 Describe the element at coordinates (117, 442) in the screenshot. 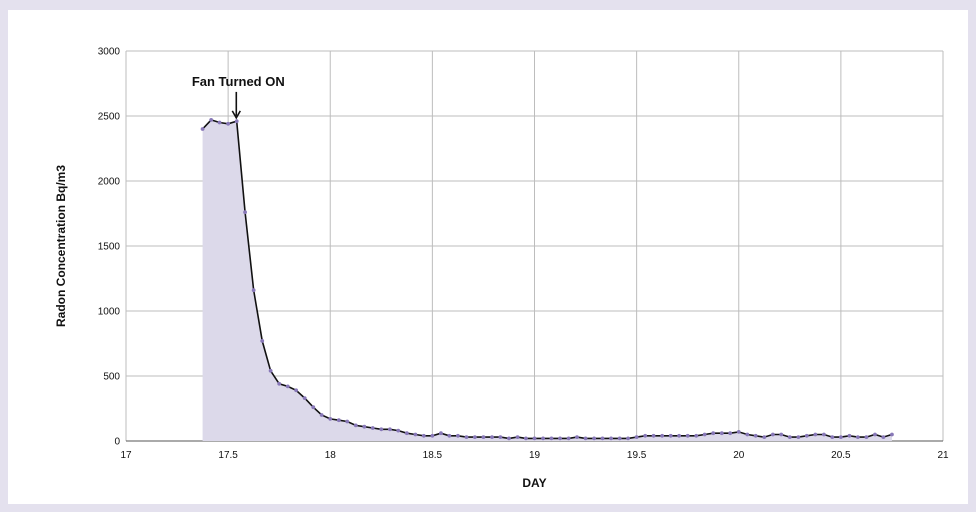

I see `y-tick-label: 0` at that location.